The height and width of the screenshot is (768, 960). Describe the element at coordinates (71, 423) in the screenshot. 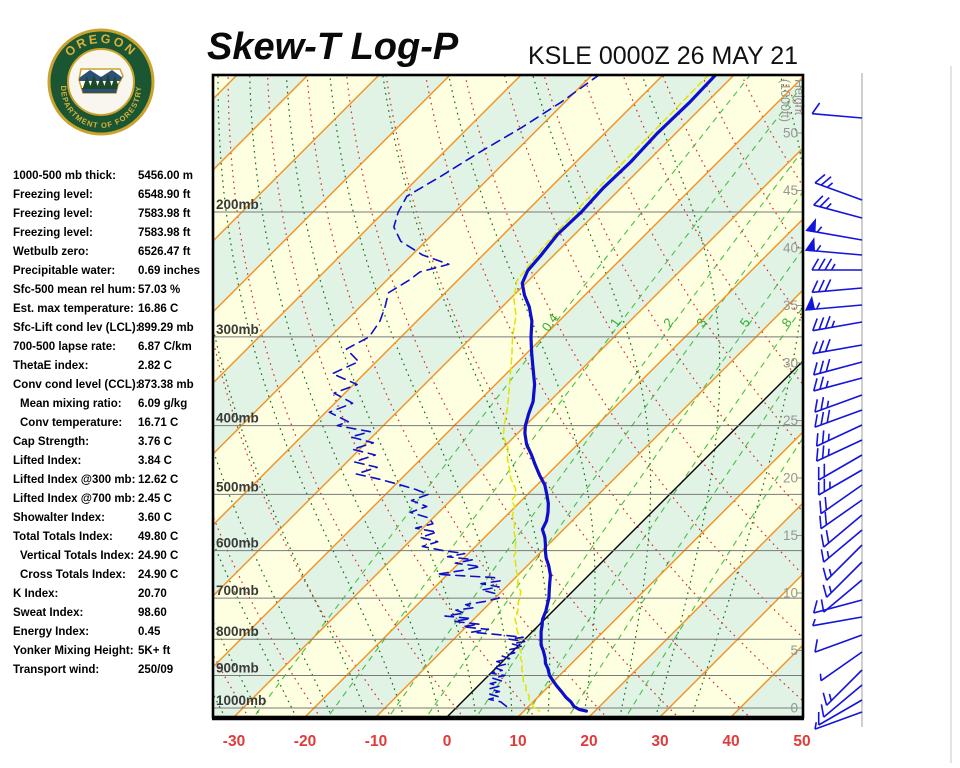

I see `stat-label: Conv temperature:` at that location.